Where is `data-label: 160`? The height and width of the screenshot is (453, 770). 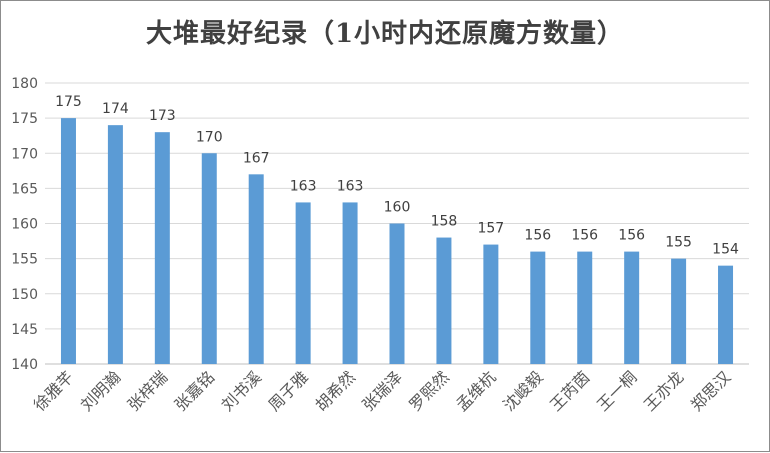
data-label: 160 is located at coordinates (397, 208).